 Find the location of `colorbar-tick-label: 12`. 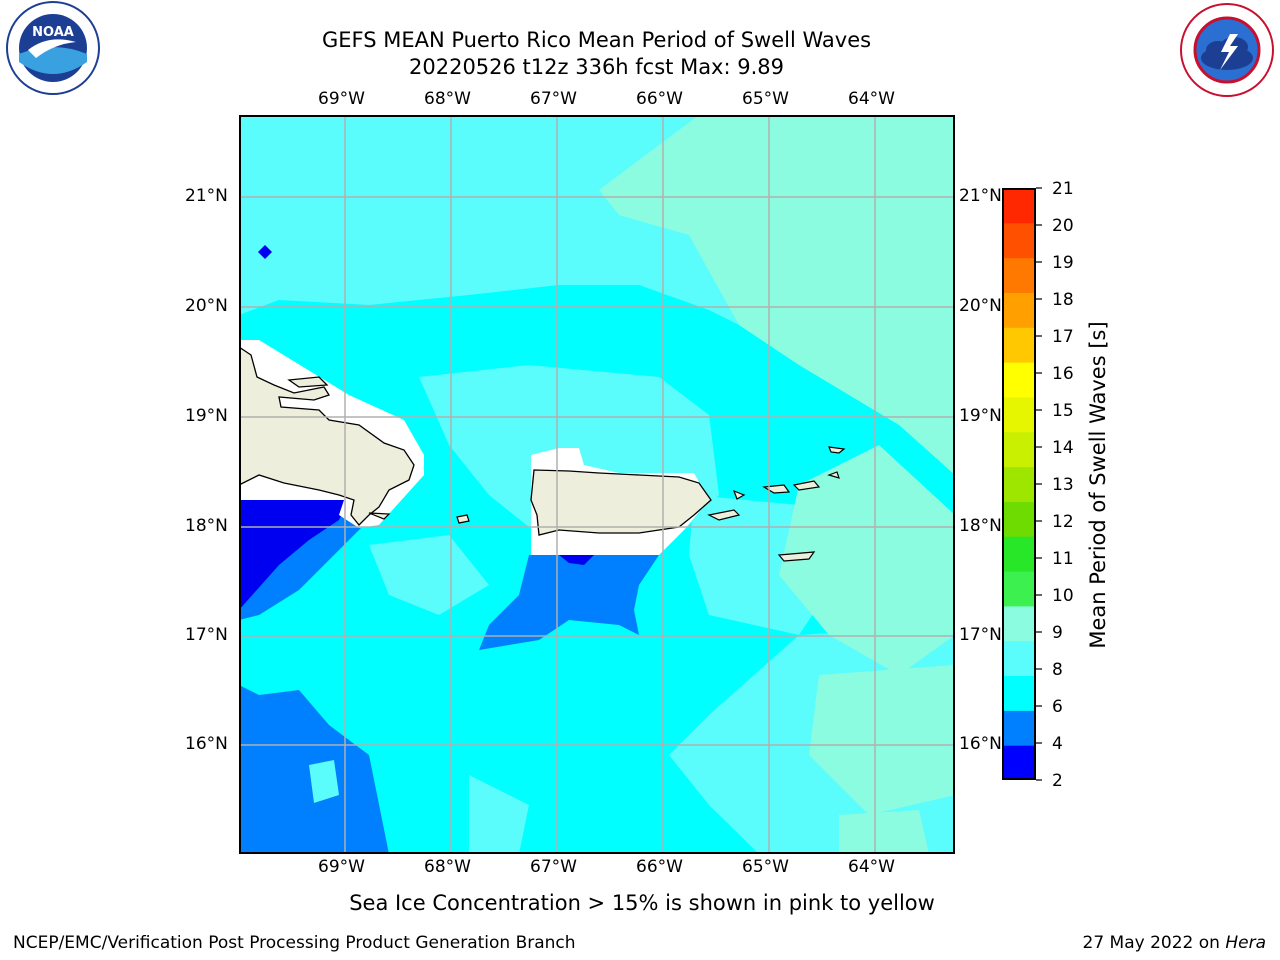

colorbar-tick-label: 12 is located at coordinates (1063, 522).